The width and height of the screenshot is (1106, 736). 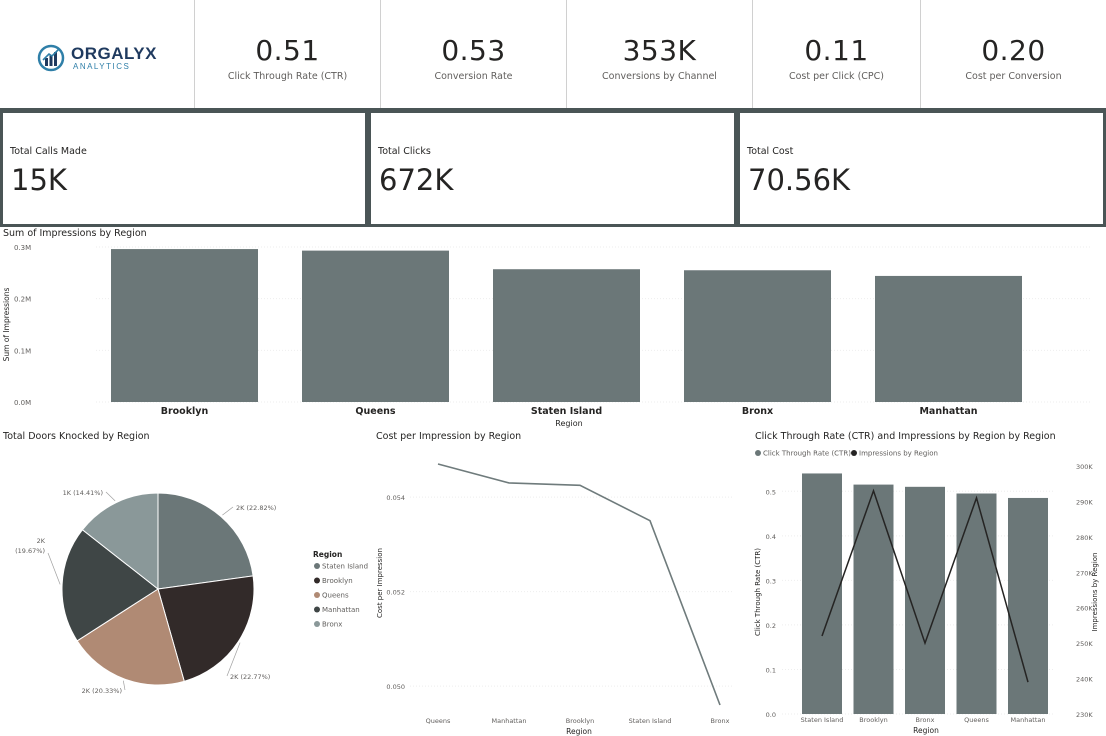 I want to click on y2-tick-label: 270K, so click(x=1084, y=573).